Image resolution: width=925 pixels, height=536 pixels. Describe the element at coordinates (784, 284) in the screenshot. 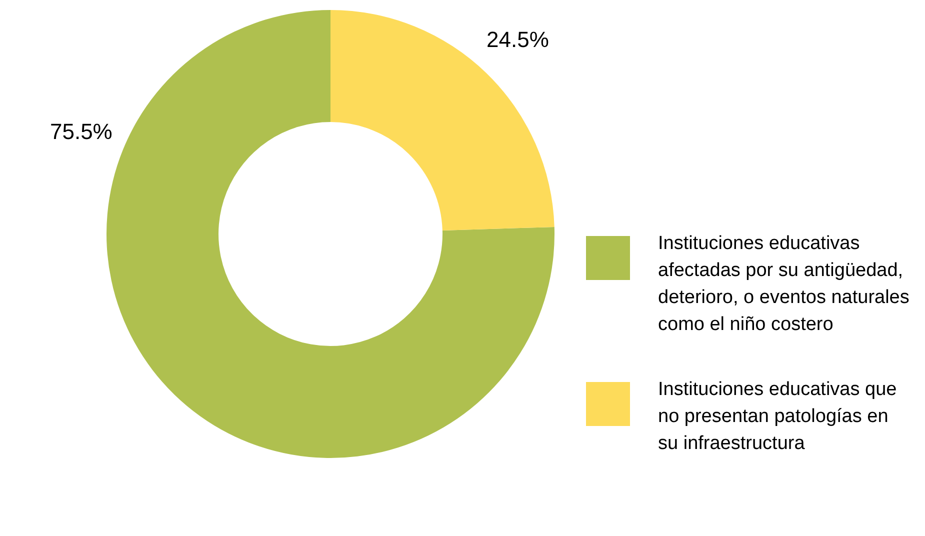

I see `legend-label: Instituciones educativas afectadas por su antigüedad, deterioro, o eventos naturales como el niño costero` at that location.